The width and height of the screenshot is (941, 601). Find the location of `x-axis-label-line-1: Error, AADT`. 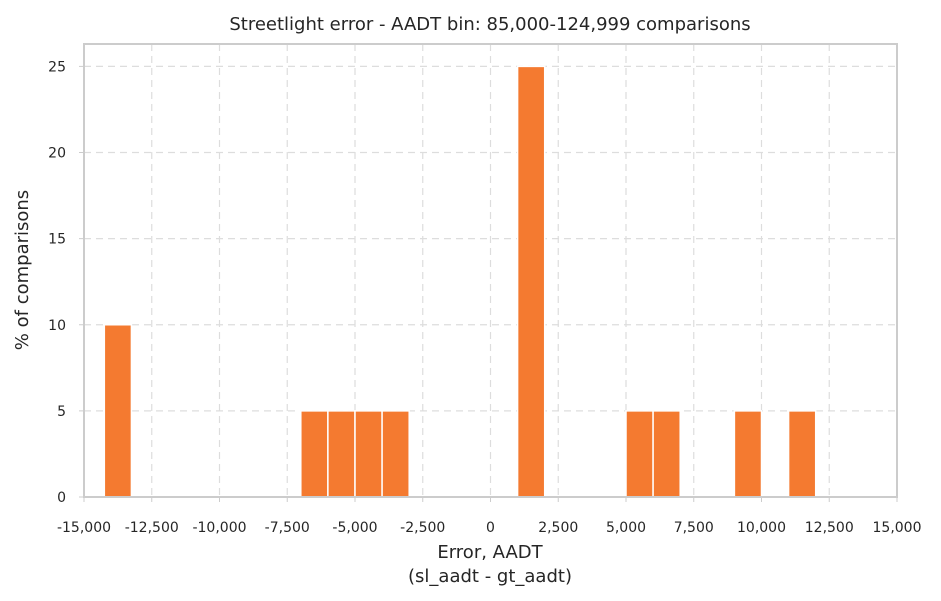

x-axis-label-line-1: Error, AADT is located at coordinates (490, 552).